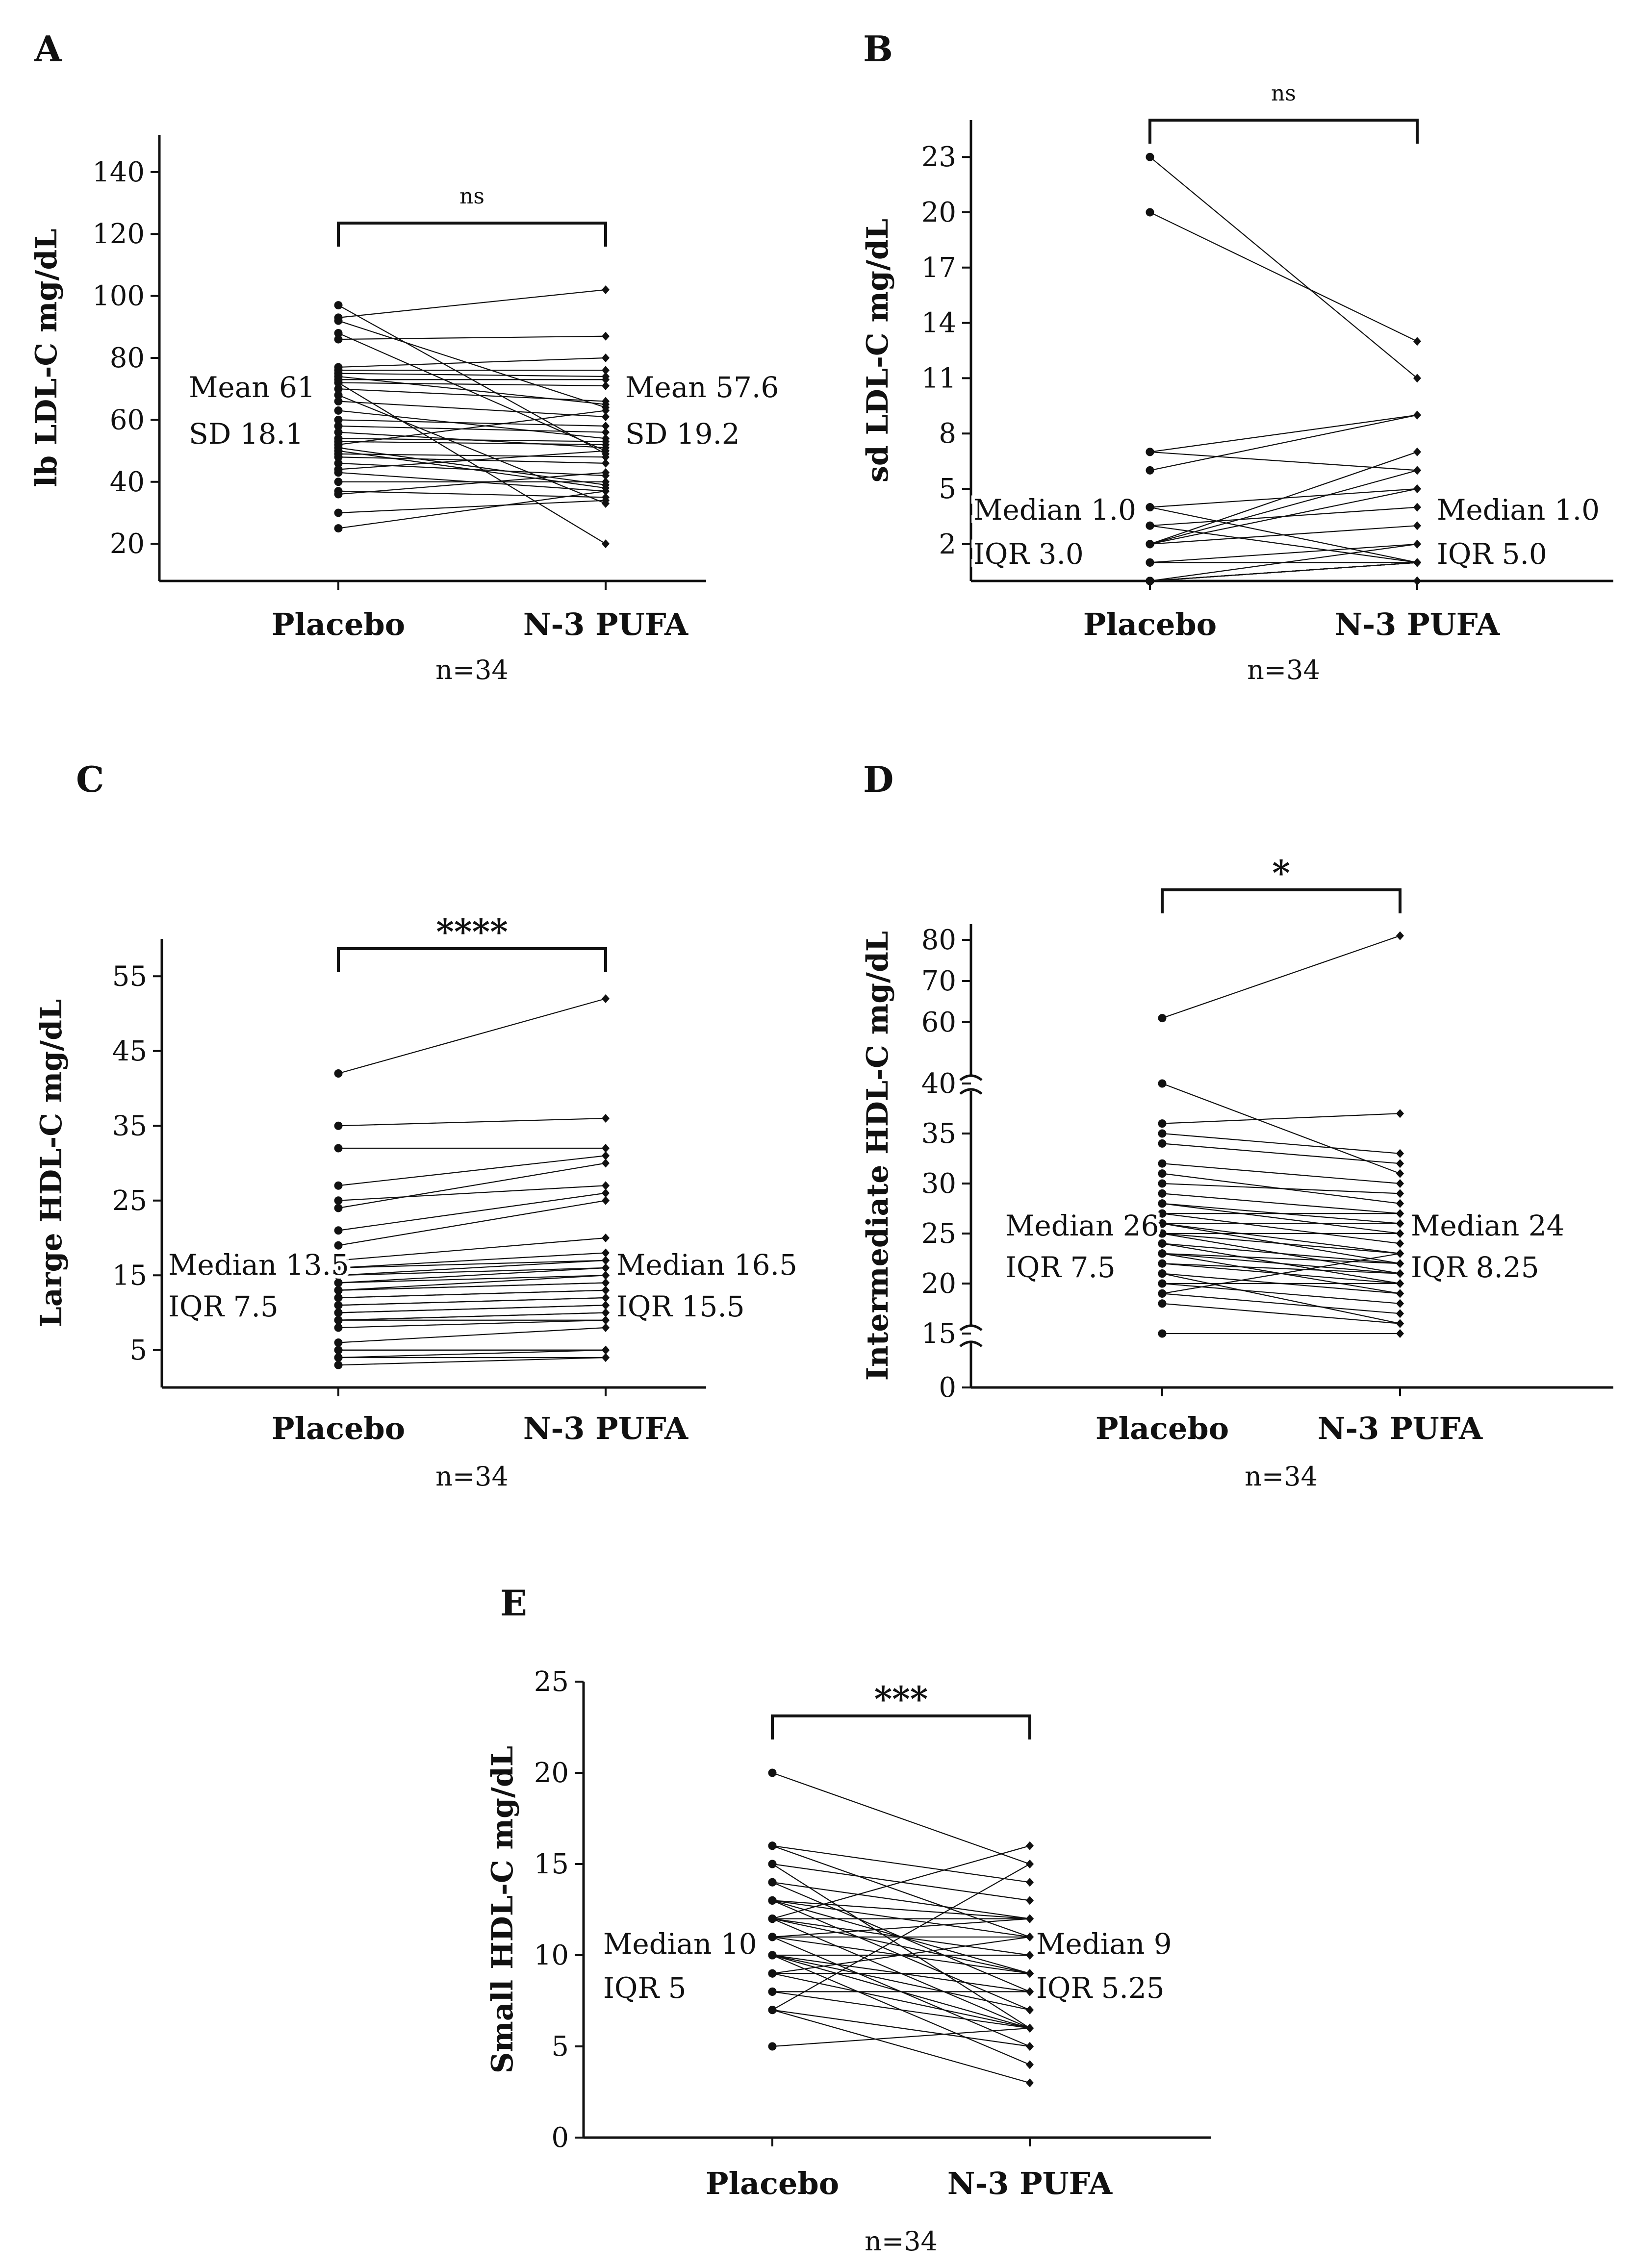 The height and width of the screenshot is (2268, 1631). I want to click on y-tick-label: 25, so click(129, 1201).